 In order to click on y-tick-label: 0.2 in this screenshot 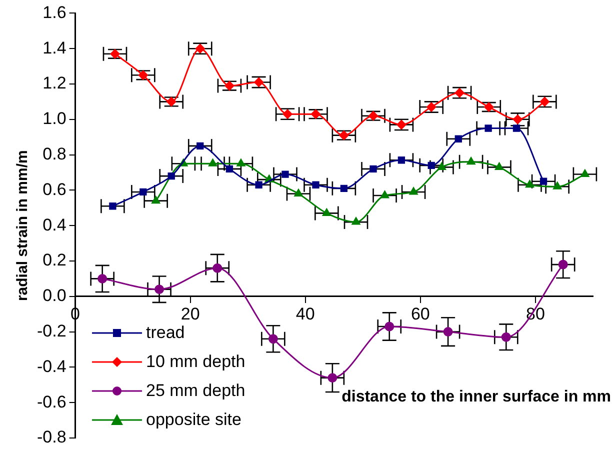, I will do `click(54, 260)`.